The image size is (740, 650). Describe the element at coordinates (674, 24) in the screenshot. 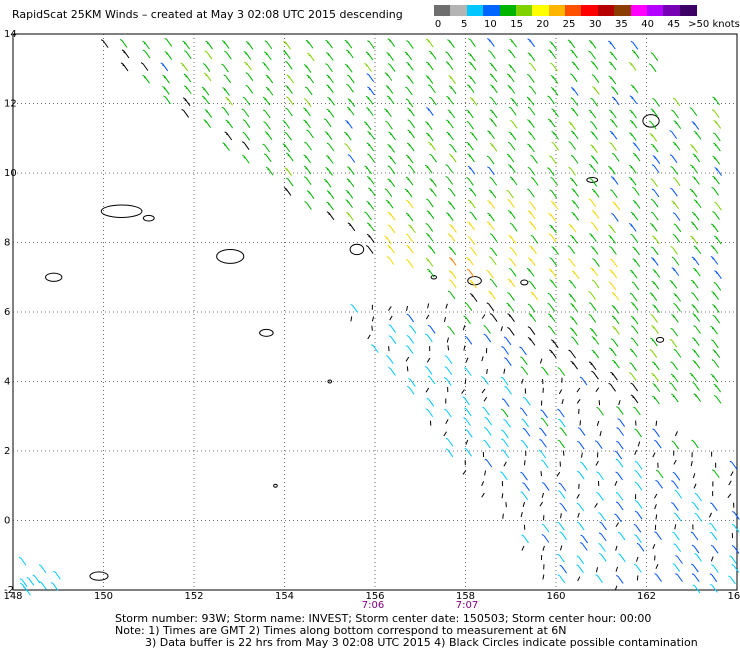

I see `colorbar-label: 45` at that location.